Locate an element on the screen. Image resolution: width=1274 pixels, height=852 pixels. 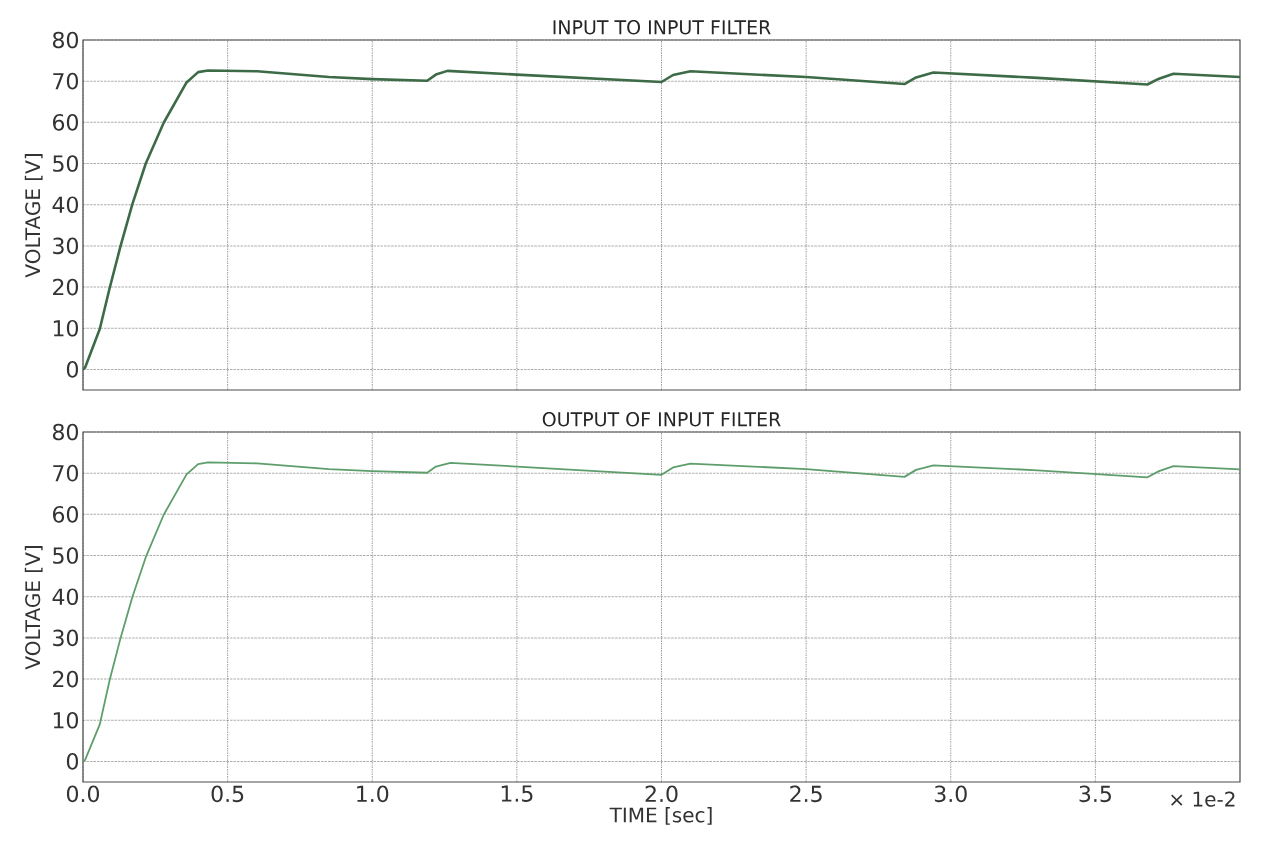
chart-title: INPUT TO INPUT FILTER is located at coordinates (662, 27).